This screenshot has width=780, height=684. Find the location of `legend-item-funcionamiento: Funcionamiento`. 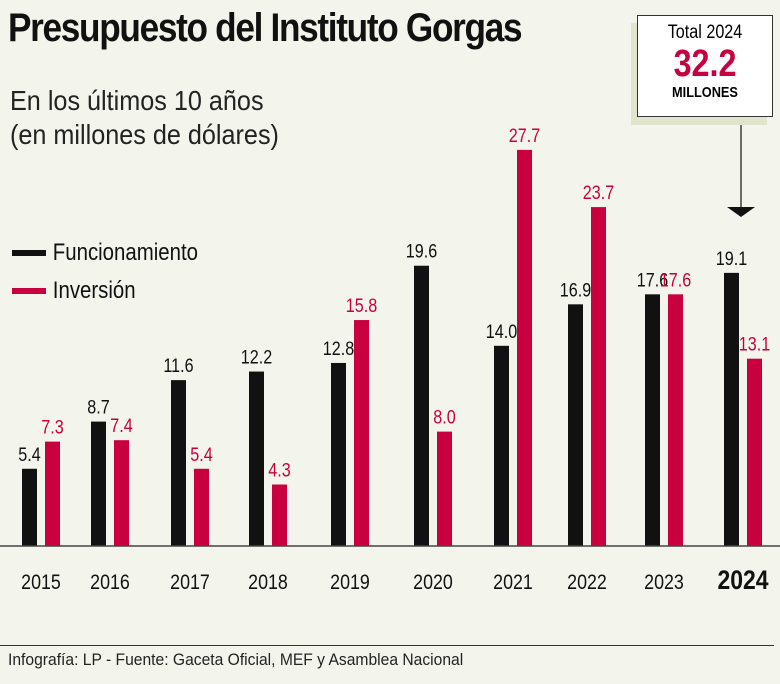

legend-item-funcionamiento: Funcionamiento is located at coordinates (105, 253).